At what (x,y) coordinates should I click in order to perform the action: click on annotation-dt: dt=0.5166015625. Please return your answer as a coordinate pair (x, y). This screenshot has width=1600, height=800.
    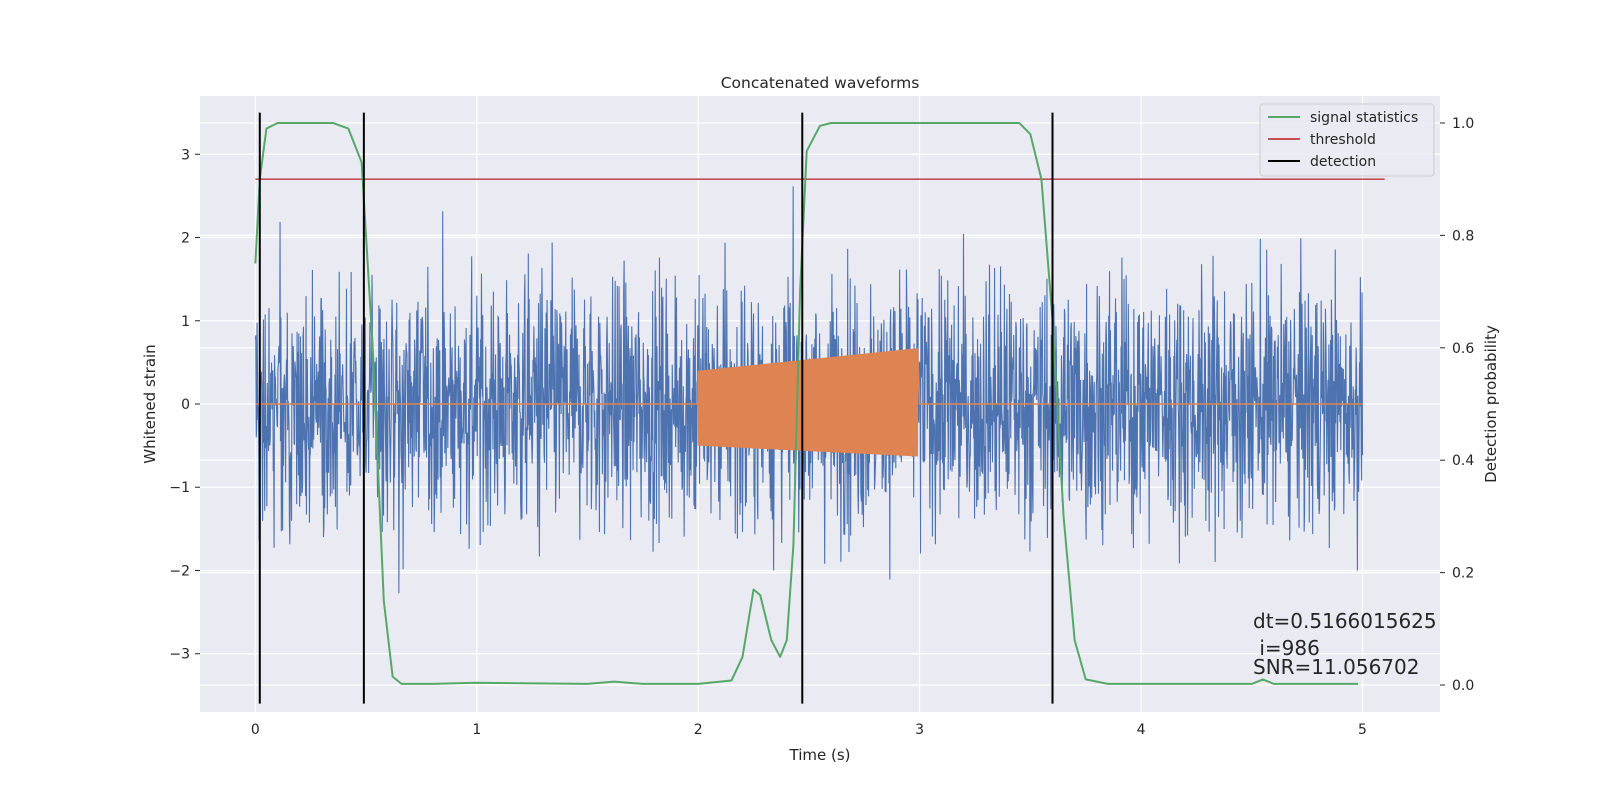
    Looking at the image, I should click on (1345, 621).